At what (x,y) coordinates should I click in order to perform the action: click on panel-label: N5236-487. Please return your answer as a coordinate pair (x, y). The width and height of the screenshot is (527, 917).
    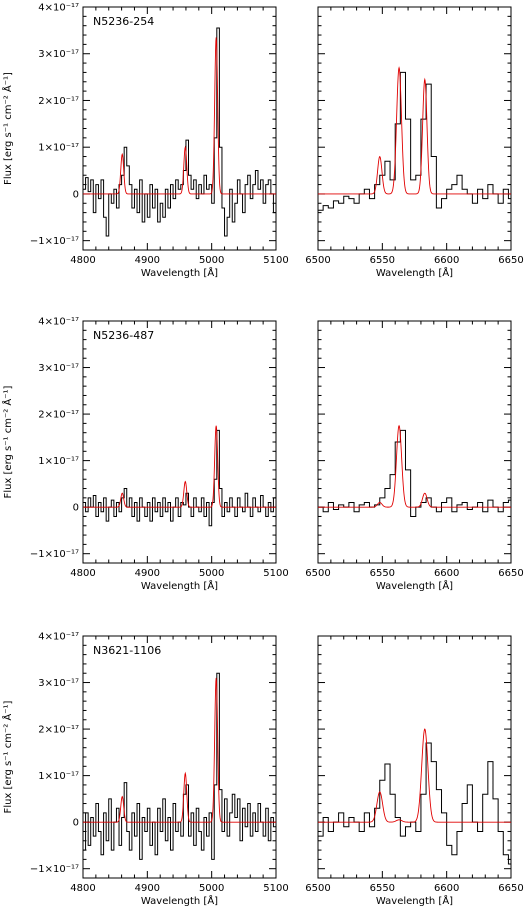
    Looking at the image, I should click on (123, 335).